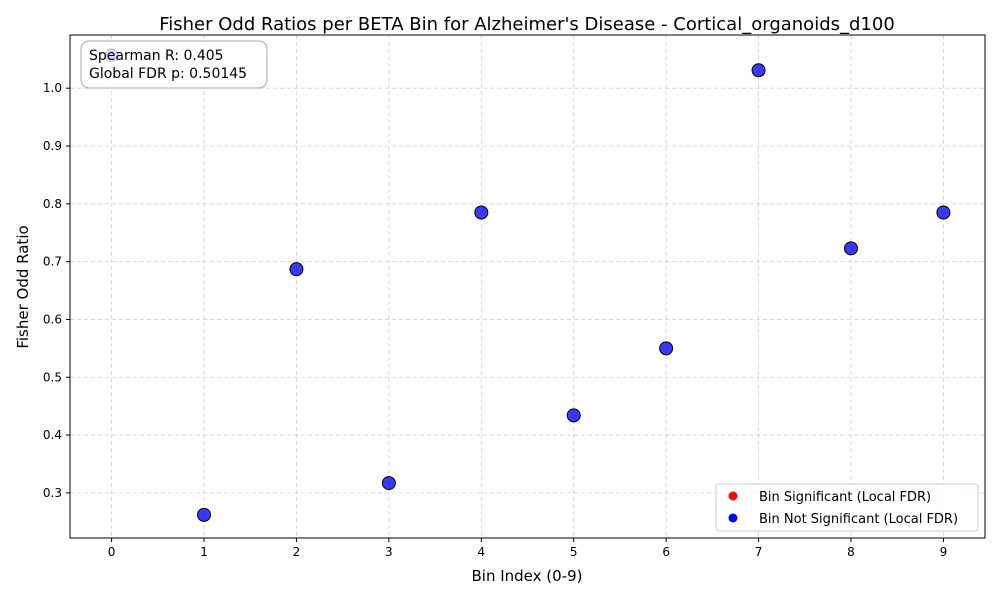 The image size is (1000, 600). I want to click on x-tick-label: 5, so click(574, 552).